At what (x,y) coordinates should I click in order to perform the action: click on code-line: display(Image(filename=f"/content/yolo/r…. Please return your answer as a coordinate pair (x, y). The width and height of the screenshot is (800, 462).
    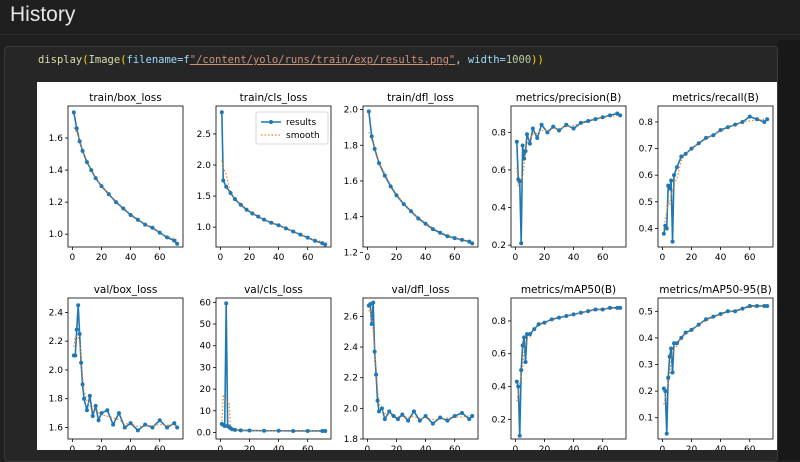
    Looking at the image, I should click on (291, 60).